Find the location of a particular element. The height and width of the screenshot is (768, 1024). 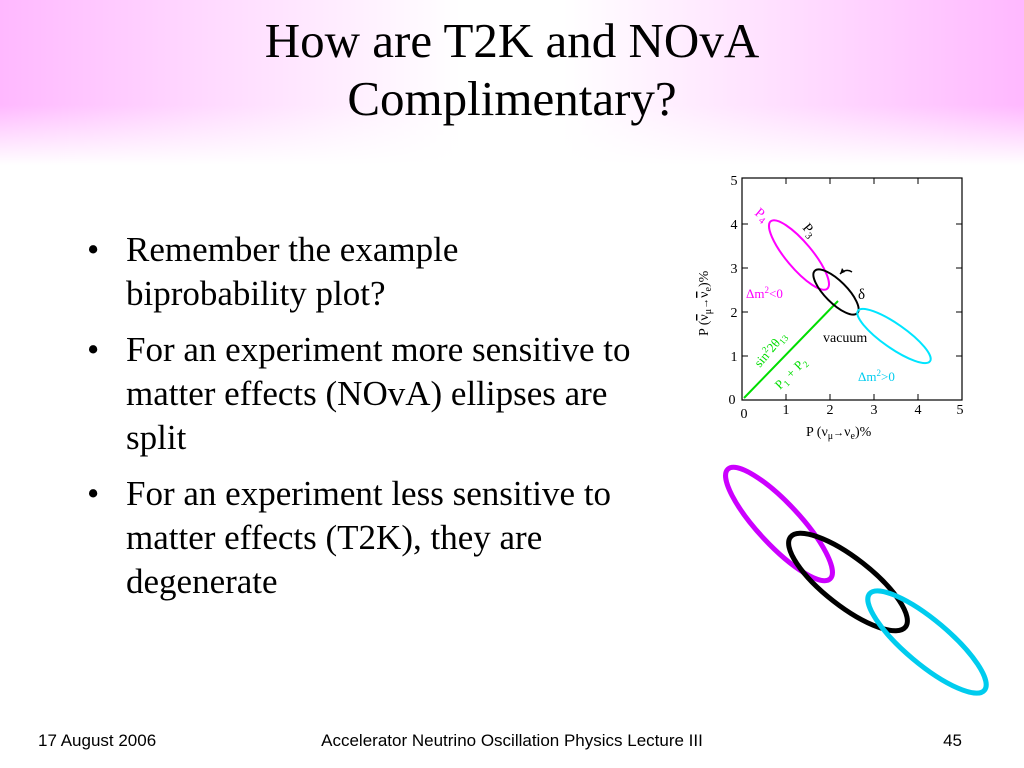

bottom-ellipse is located at coordinates (927, 642).